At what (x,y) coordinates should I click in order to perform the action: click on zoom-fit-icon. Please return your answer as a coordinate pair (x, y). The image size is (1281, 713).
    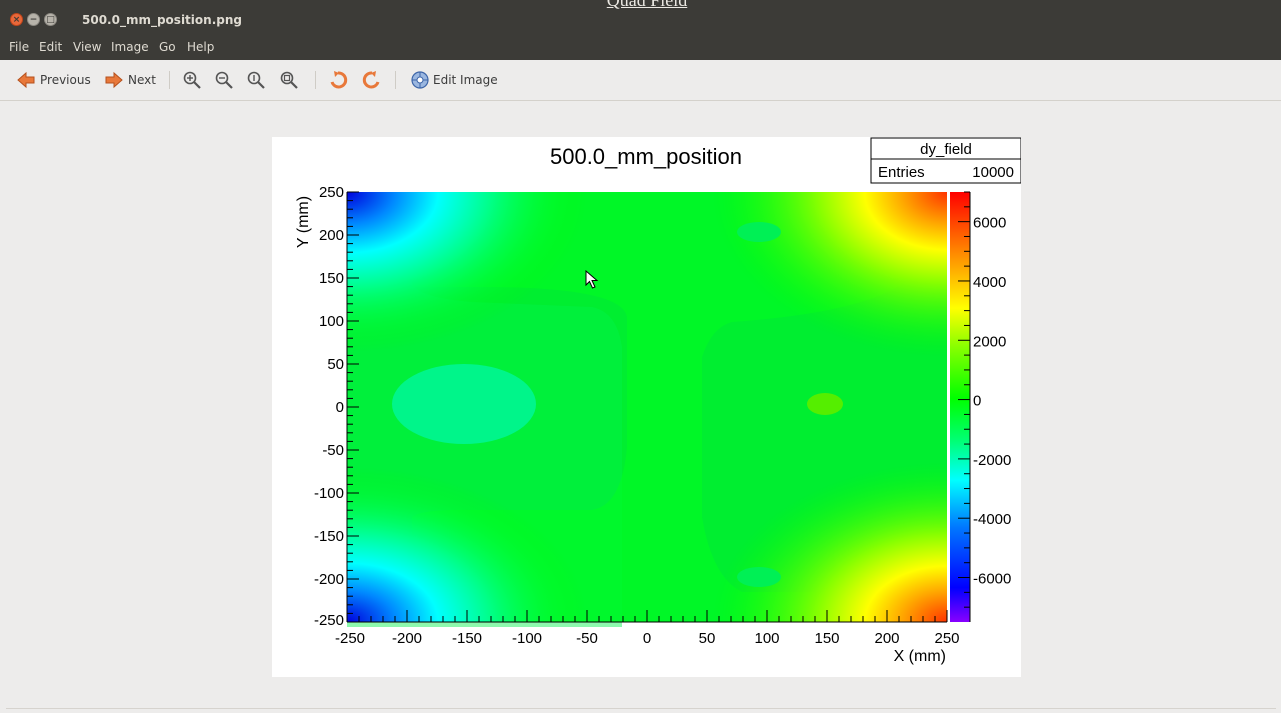
    Looking at the image, I should click on (289, 80).